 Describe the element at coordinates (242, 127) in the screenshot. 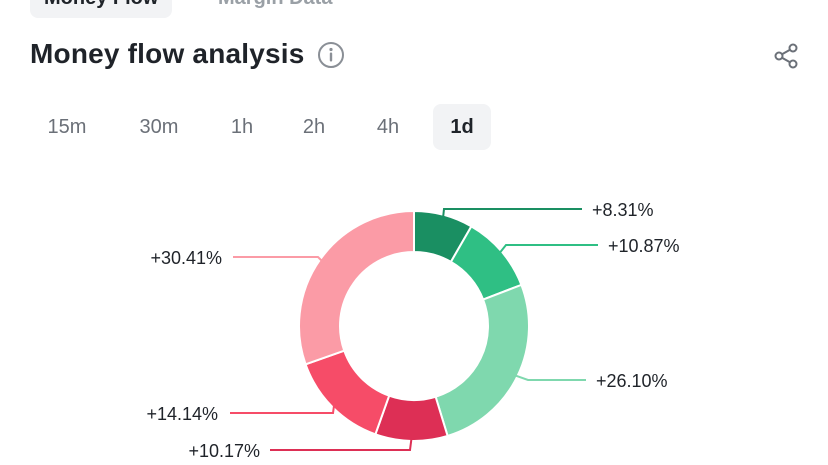

I see `interval-1h: 1h` at that location.